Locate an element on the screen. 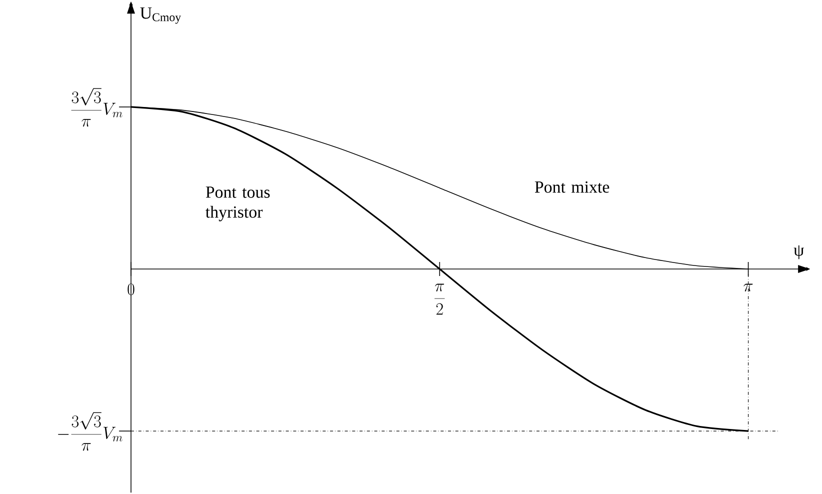  y-axis-title: U$_{Cmoy}$ is located at coordinates (161, 15).